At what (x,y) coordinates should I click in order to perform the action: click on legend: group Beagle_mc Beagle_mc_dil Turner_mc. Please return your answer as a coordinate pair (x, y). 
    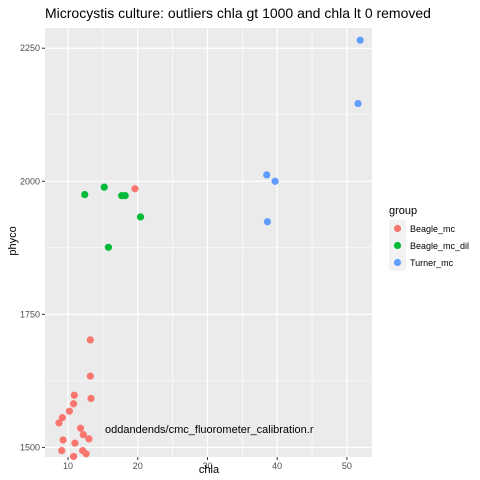
    Looking at the image, I should click on (429, 238).